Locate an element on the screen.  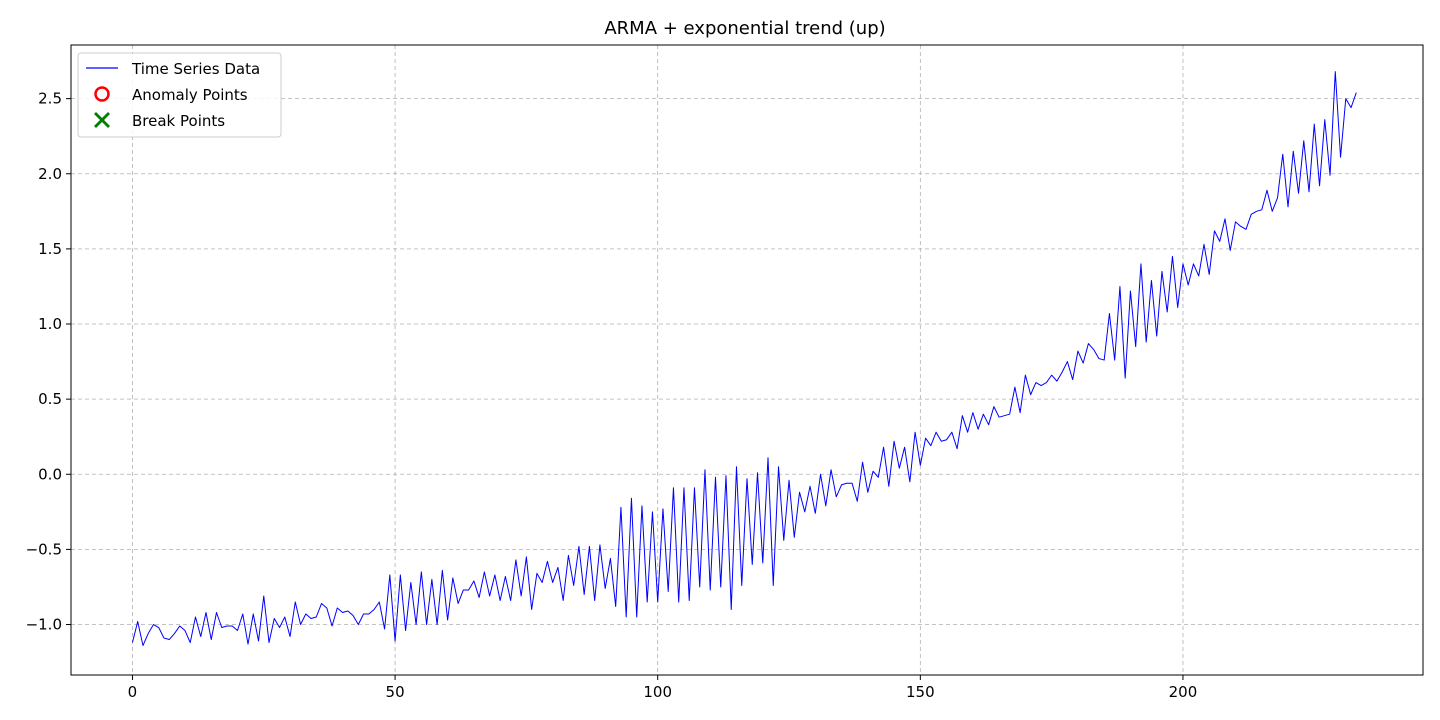
legend-label-break: Break Points is located at coordinates (178, 121).